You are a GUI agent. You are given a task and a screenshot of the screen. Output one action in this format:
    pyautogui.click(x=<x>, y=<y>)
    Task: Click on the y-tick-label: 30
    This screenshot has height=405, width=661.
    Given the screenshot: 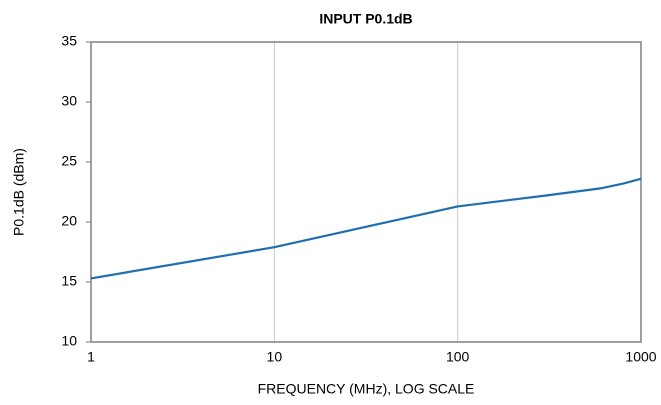 What is the action you would take?
    pyautogui.click(x=69, y=101)
    